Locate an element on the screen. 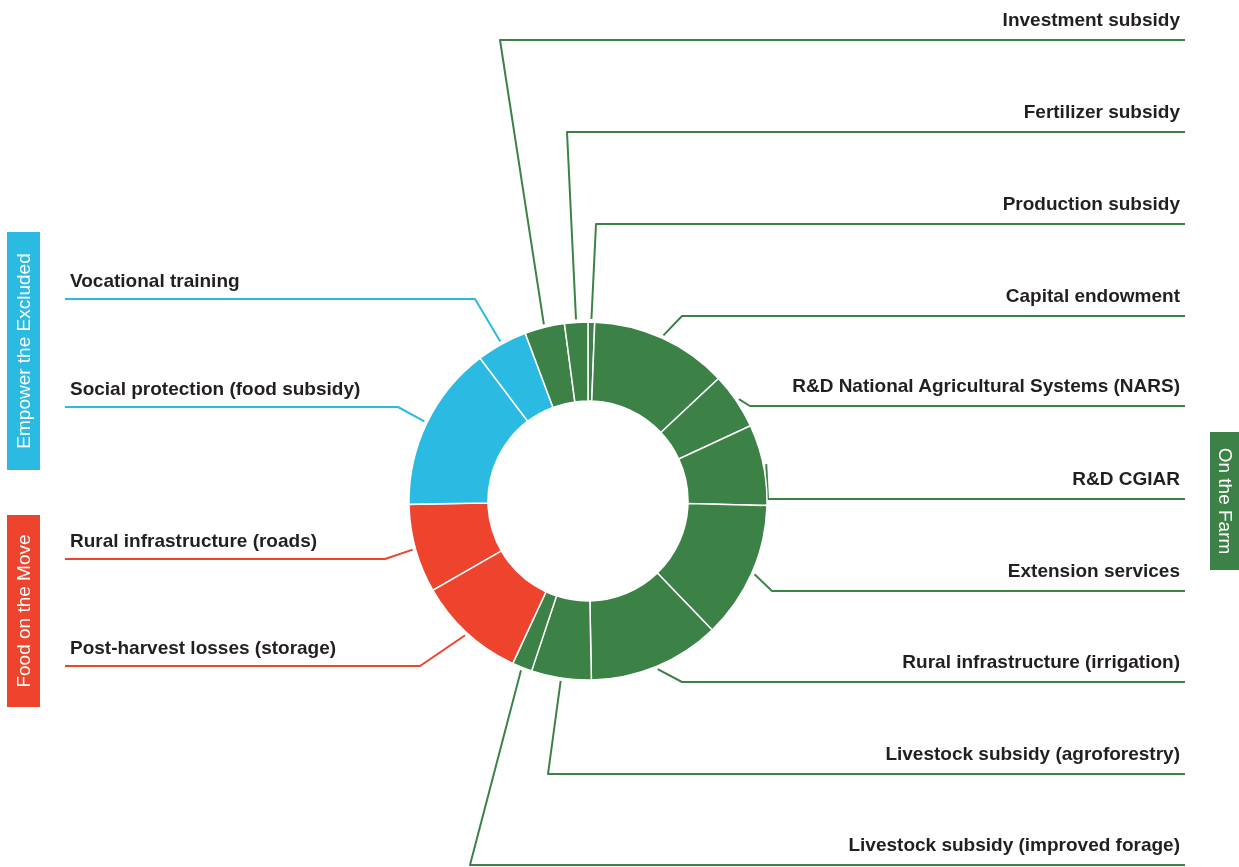 The height and width of the screenshot is (867, 1239). text: On the Farm is located at coordinates (1225, 501).